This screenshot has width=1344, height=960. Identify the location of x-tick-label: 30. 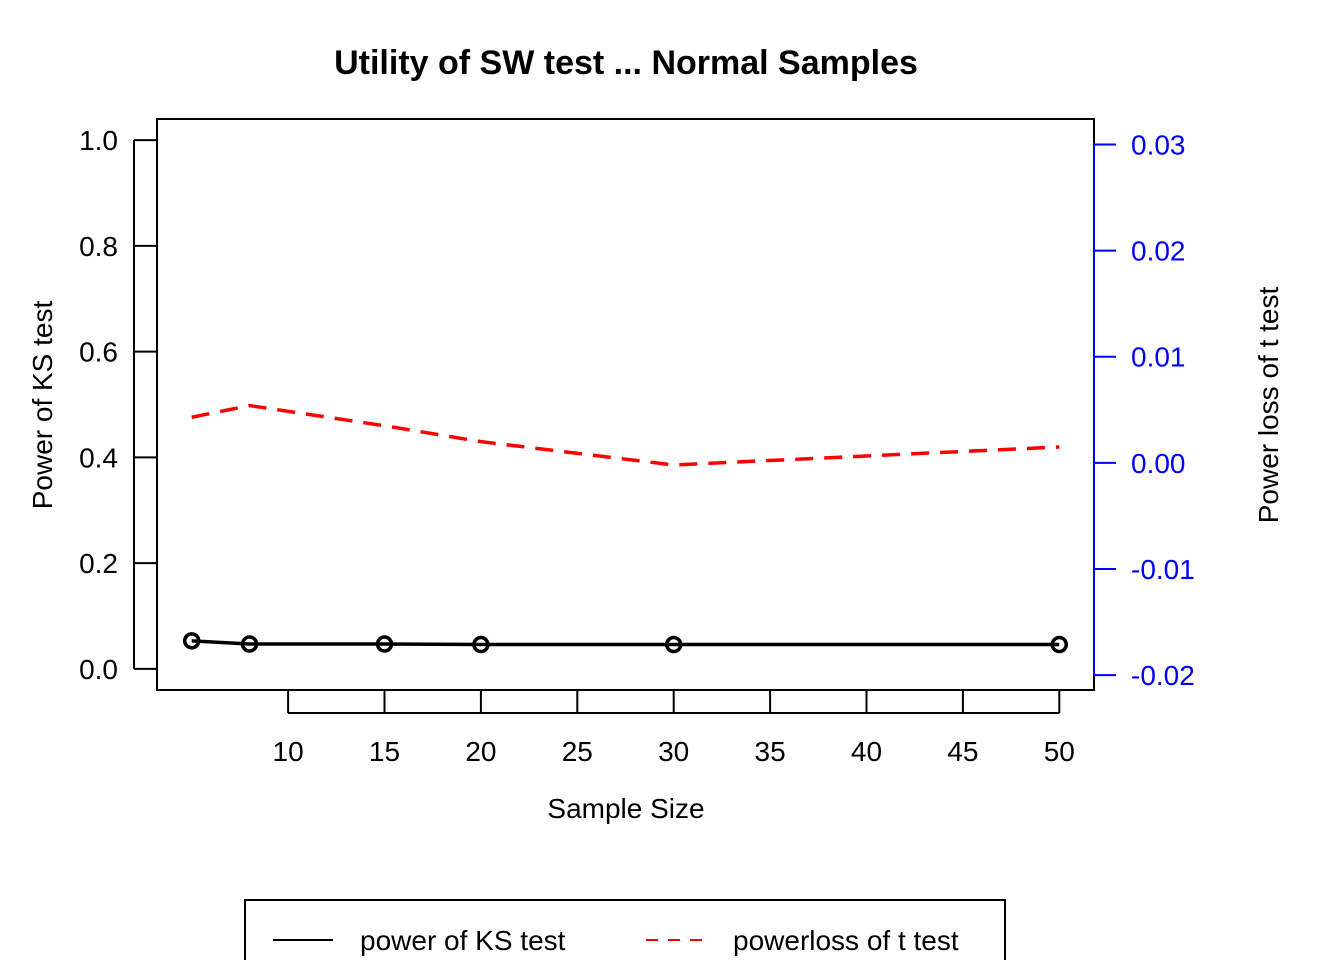
(673, 751).